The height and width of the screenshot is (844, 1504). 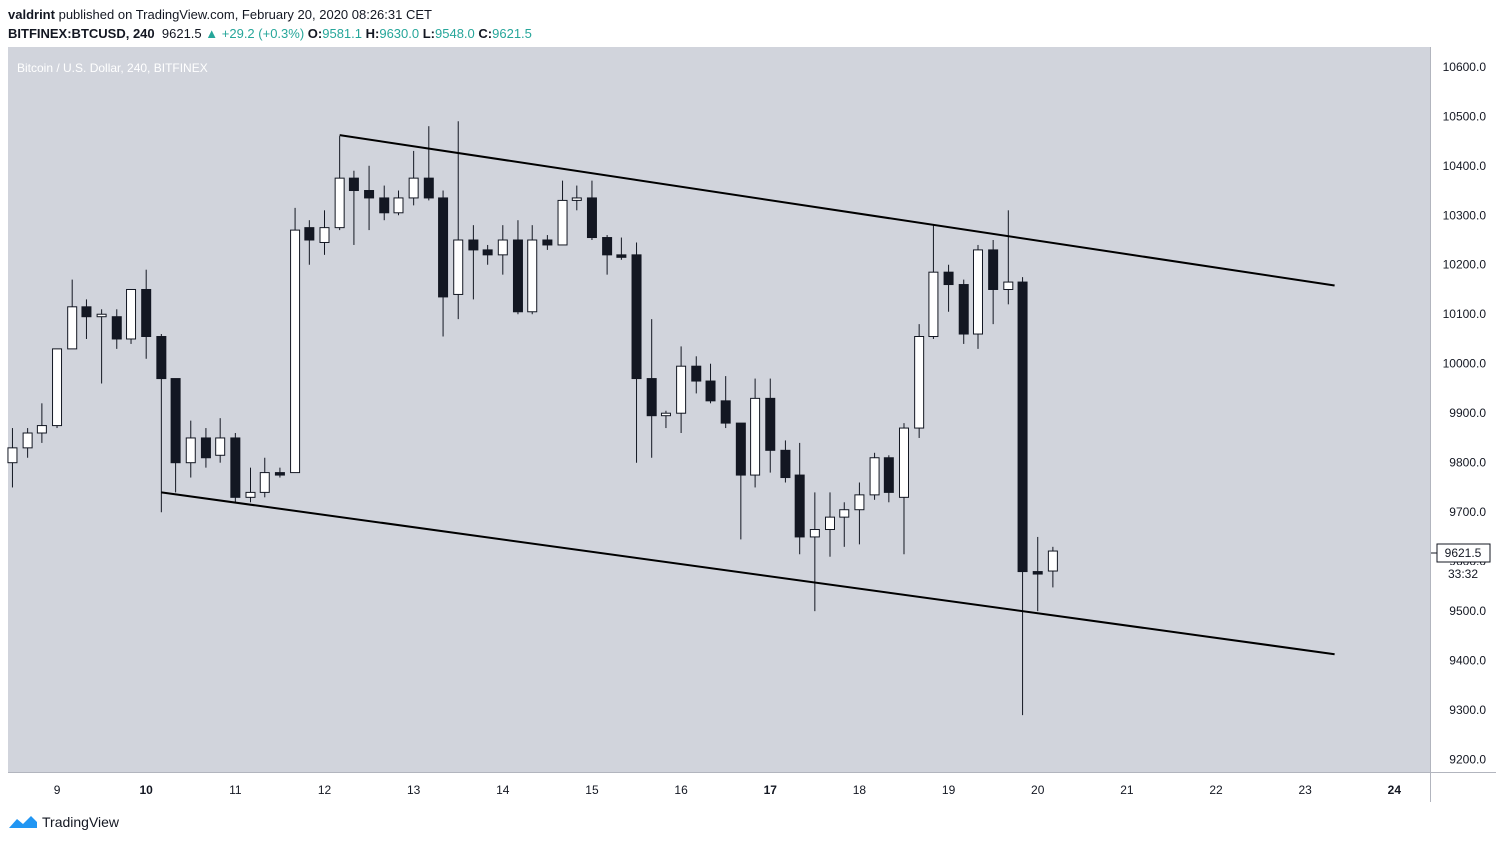 I want to click on time-tick-label: 23, so click(x=1306, y=790).